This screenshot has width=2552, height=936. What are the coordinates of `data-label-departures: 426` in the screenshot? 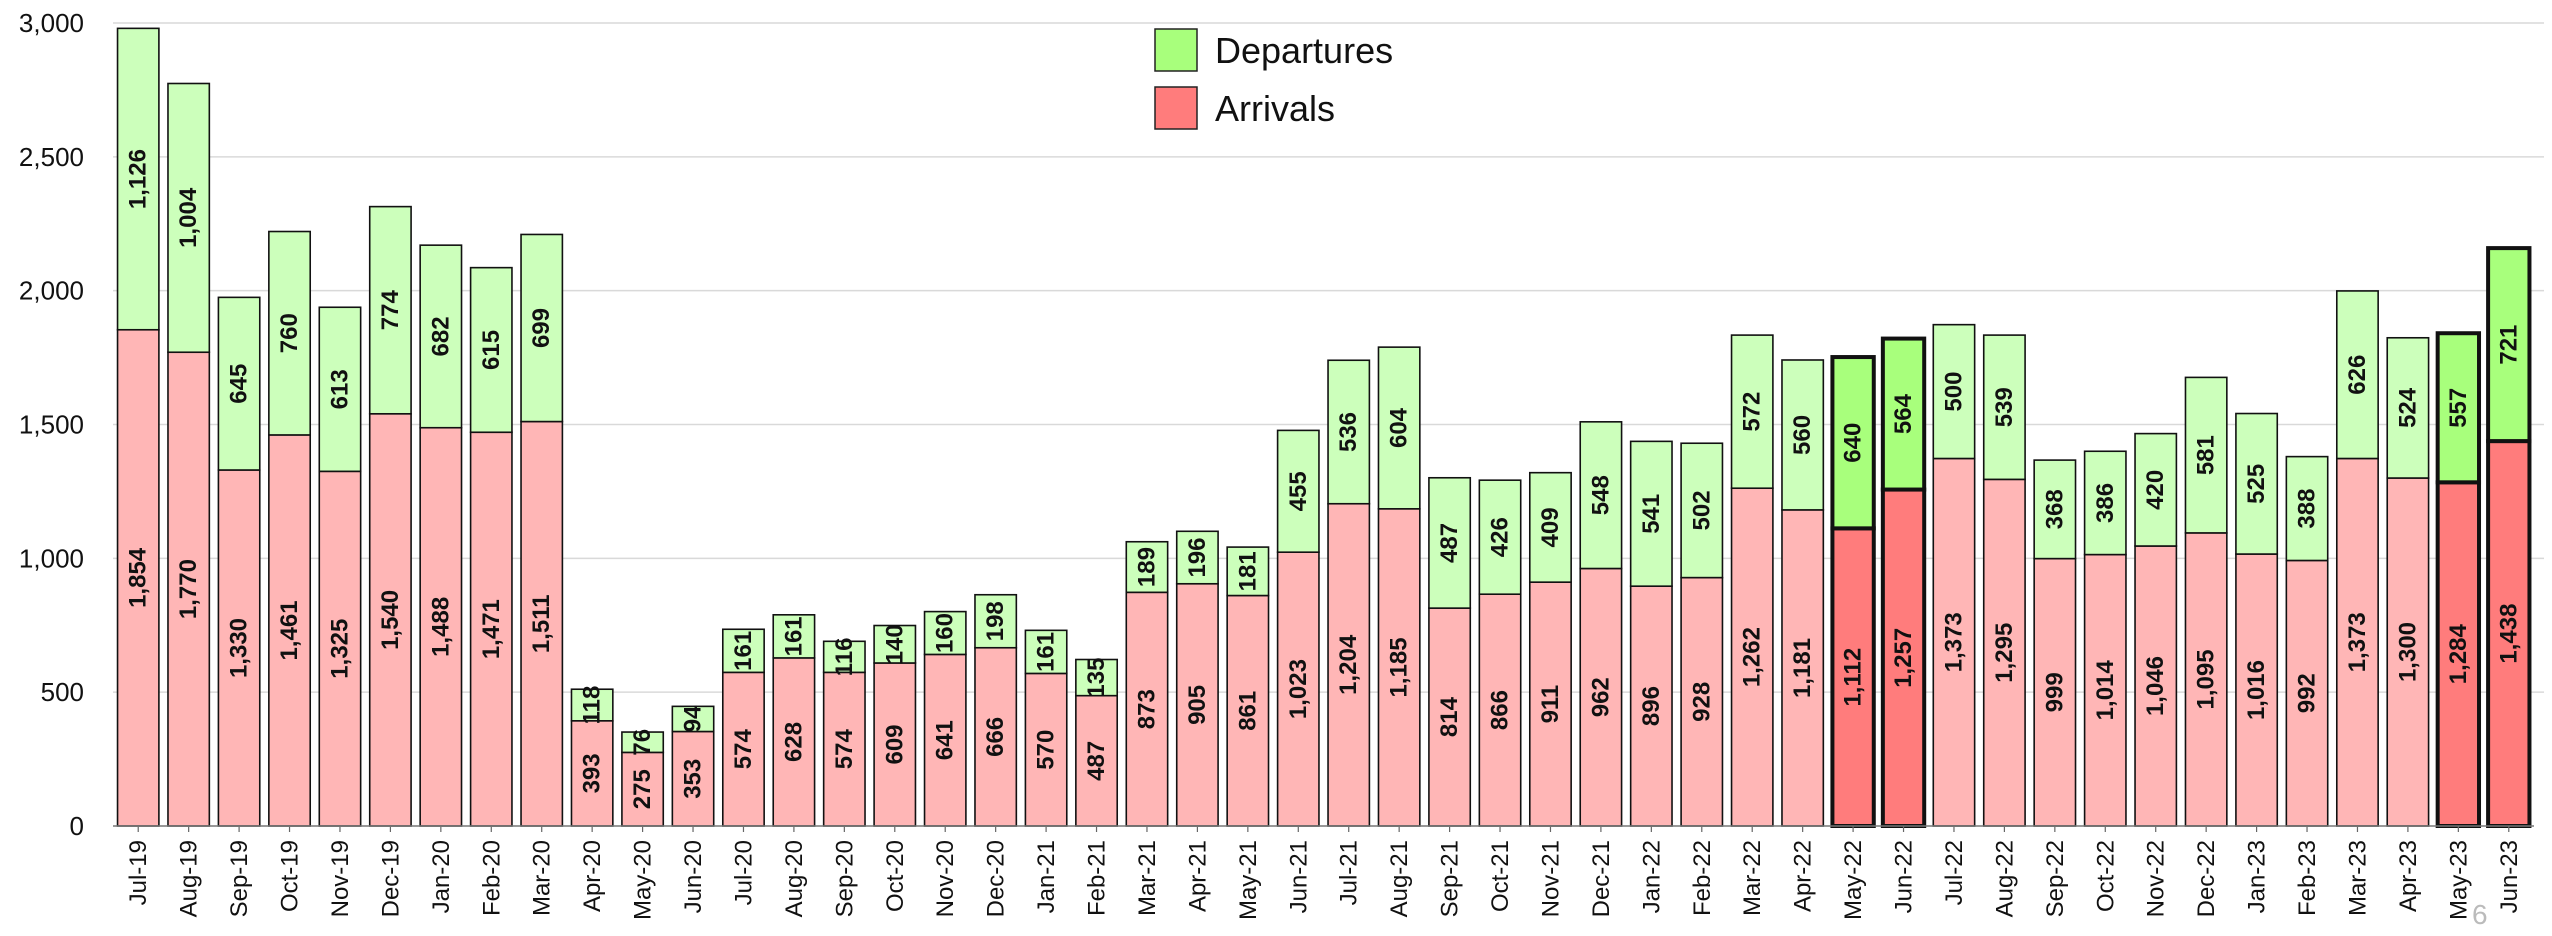 It's located at (1500, 537).